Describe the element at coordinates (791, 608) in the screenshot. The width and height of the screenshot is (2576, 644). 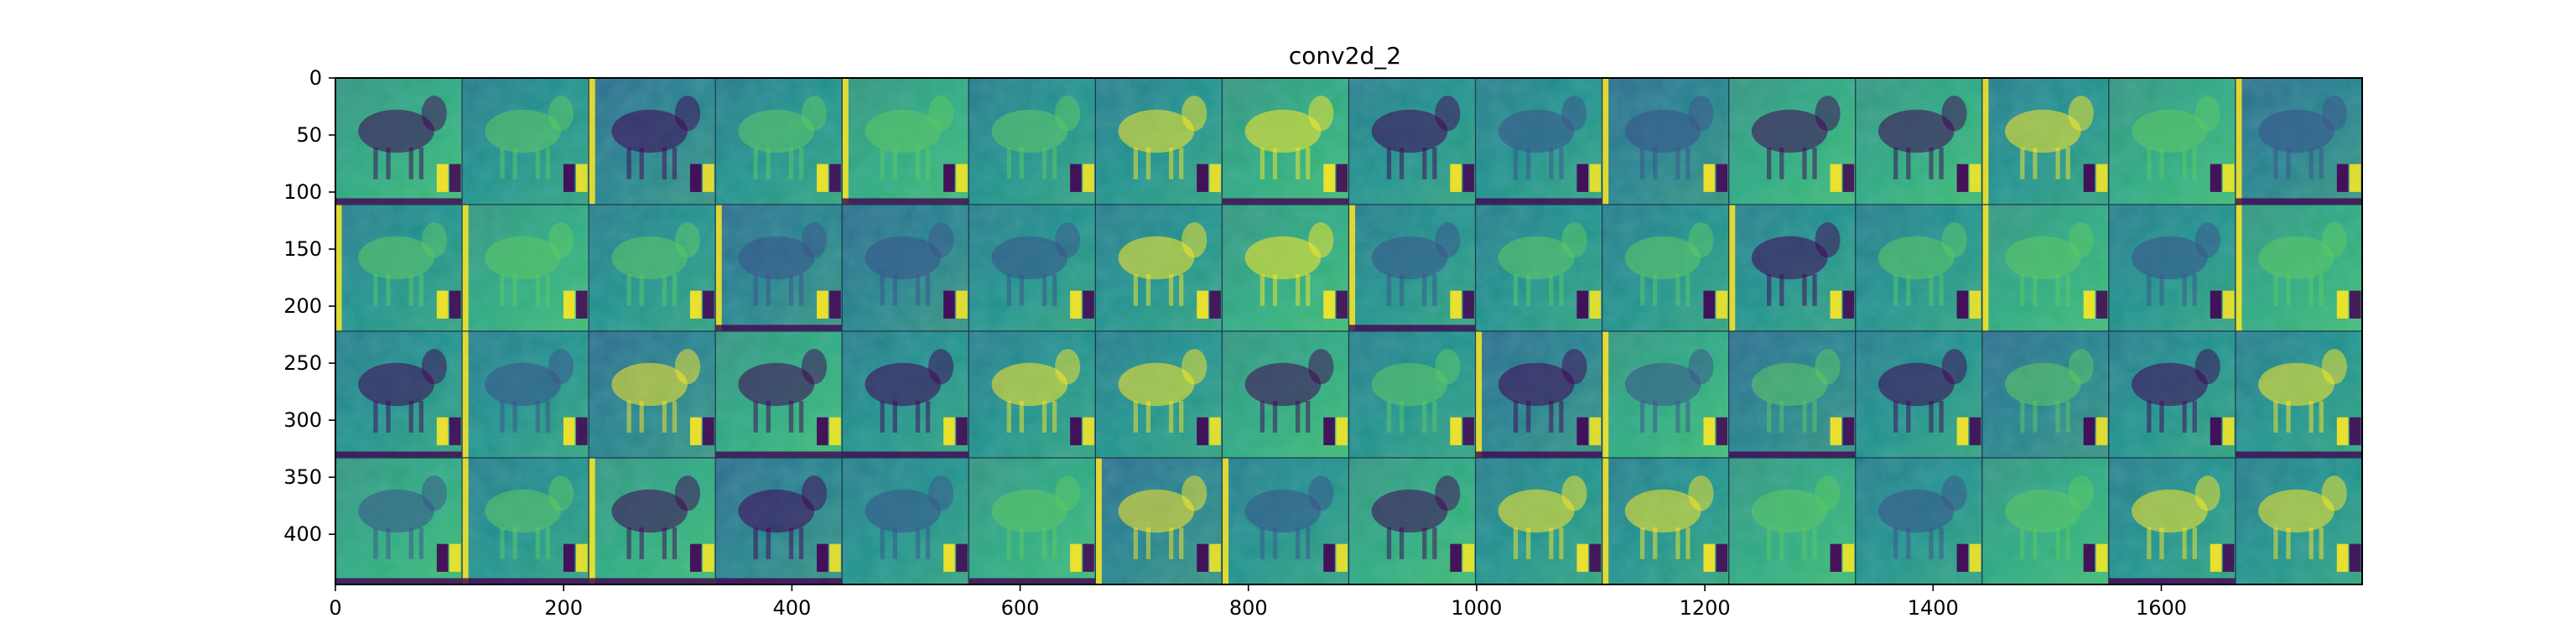
I see `x-tick-label: 400` at that location.